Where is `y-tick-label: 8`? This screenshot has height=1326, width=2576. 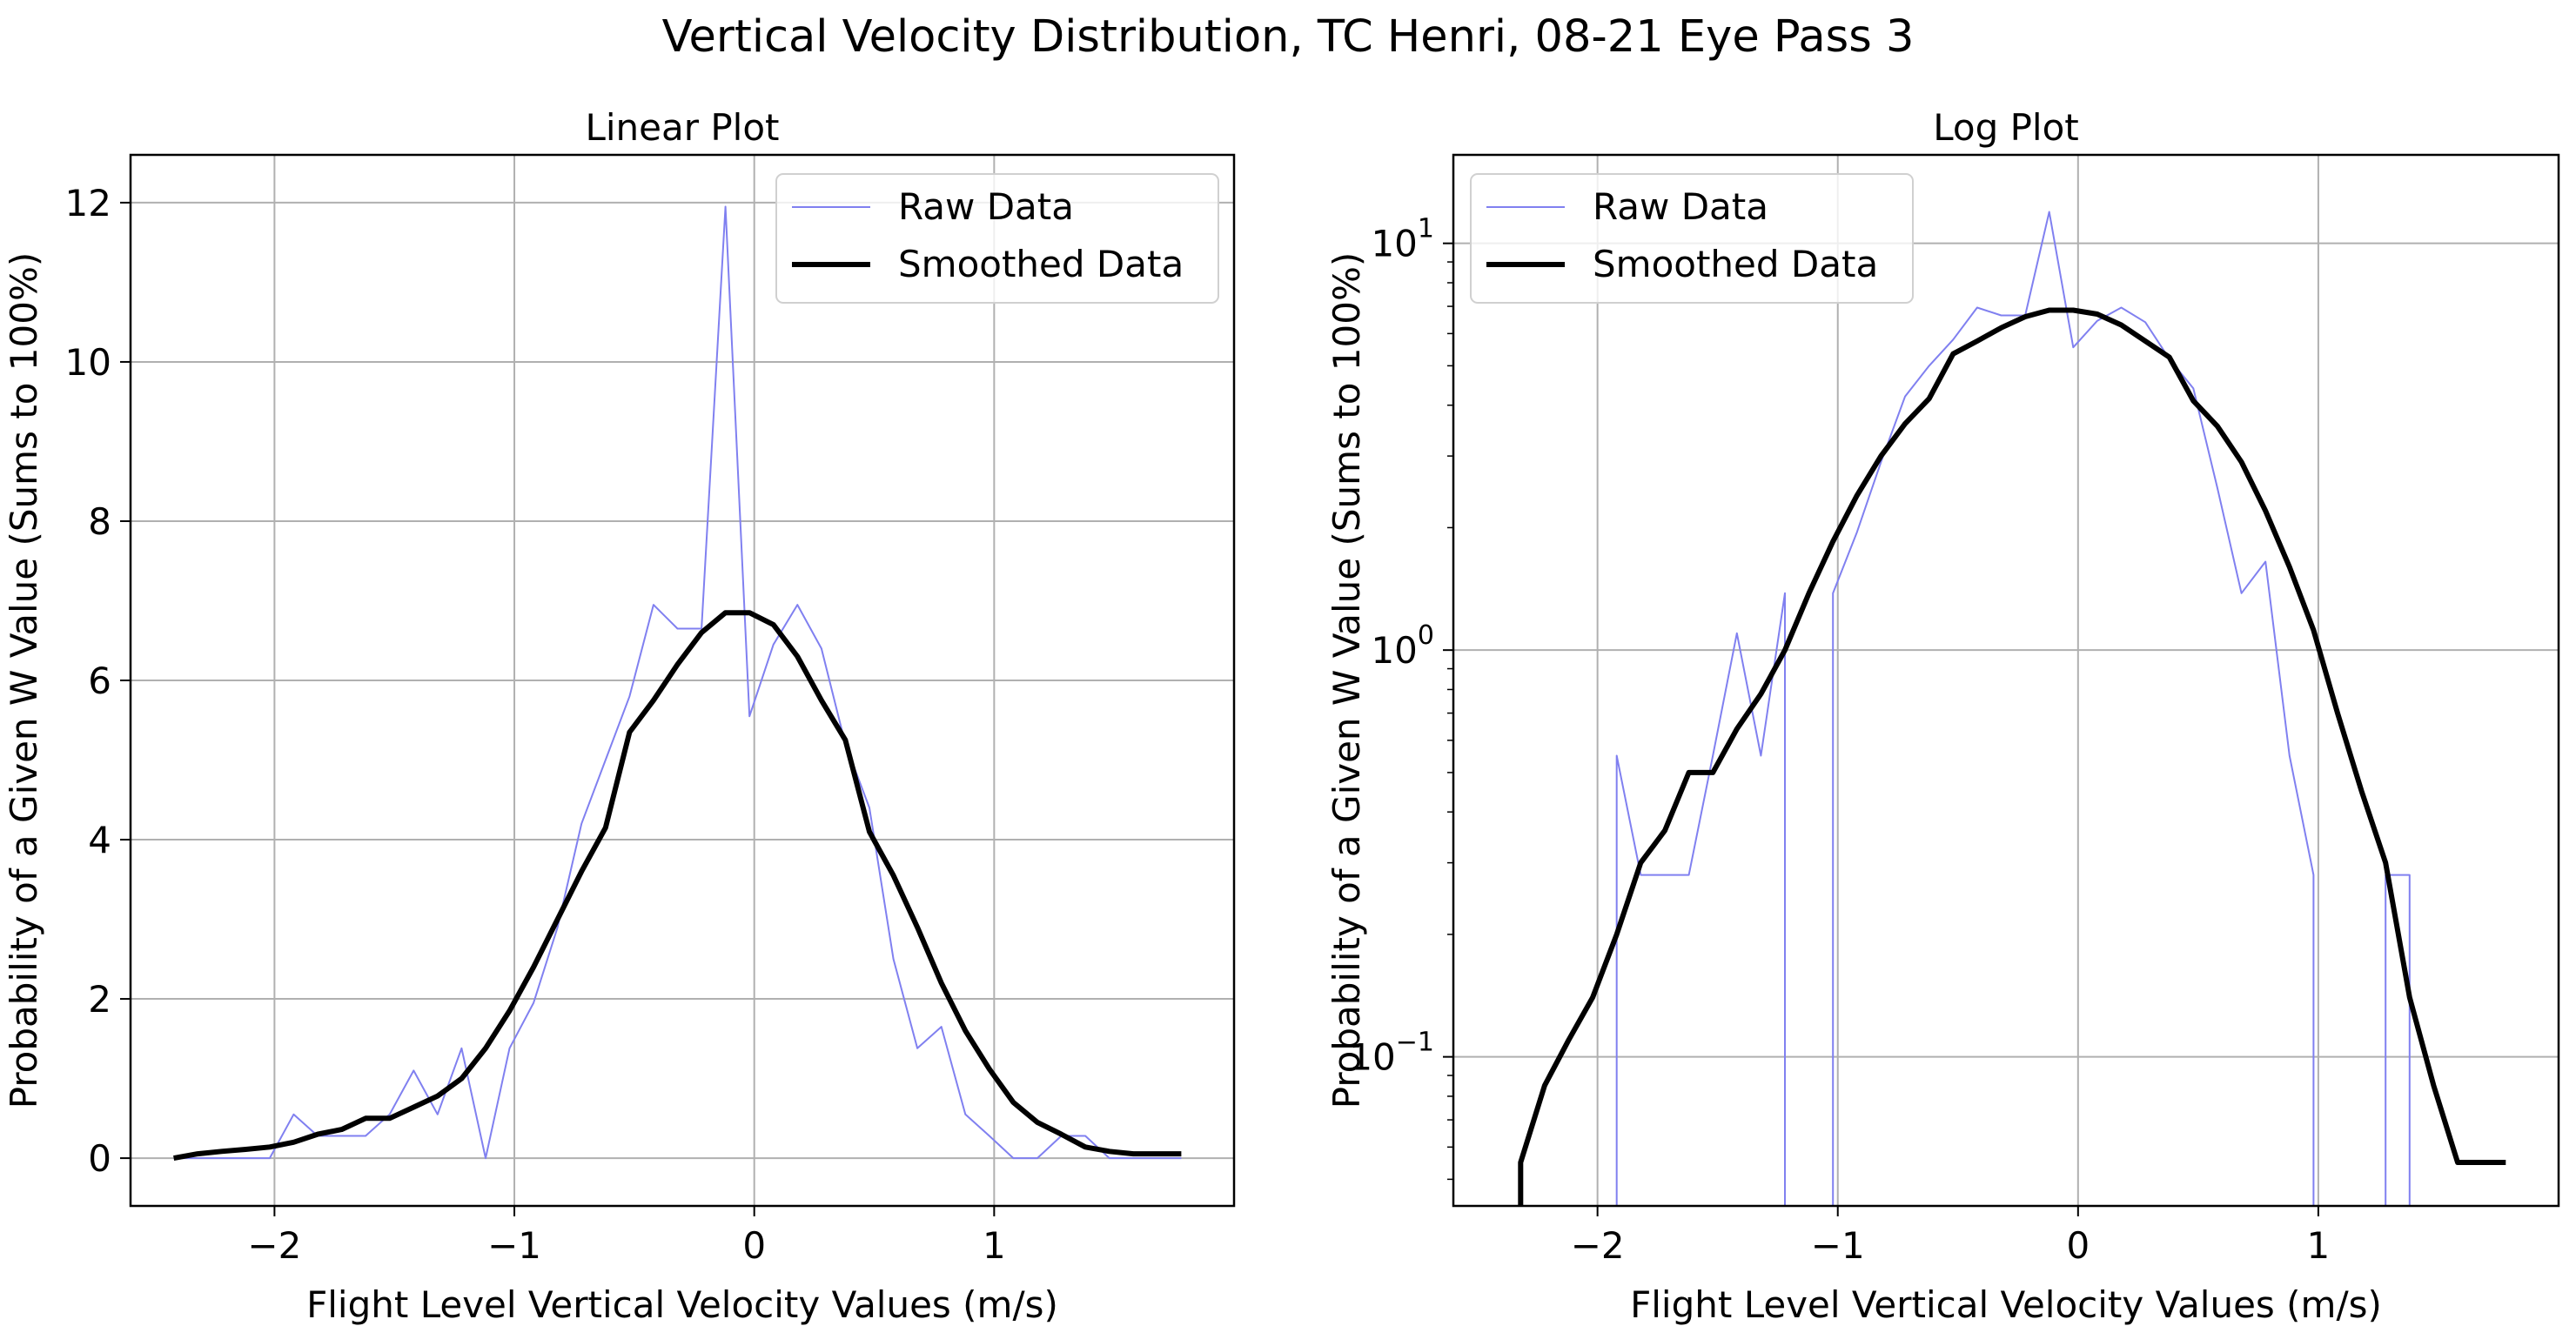 y-tick-label: 8 is located at coordinates (100, 521).